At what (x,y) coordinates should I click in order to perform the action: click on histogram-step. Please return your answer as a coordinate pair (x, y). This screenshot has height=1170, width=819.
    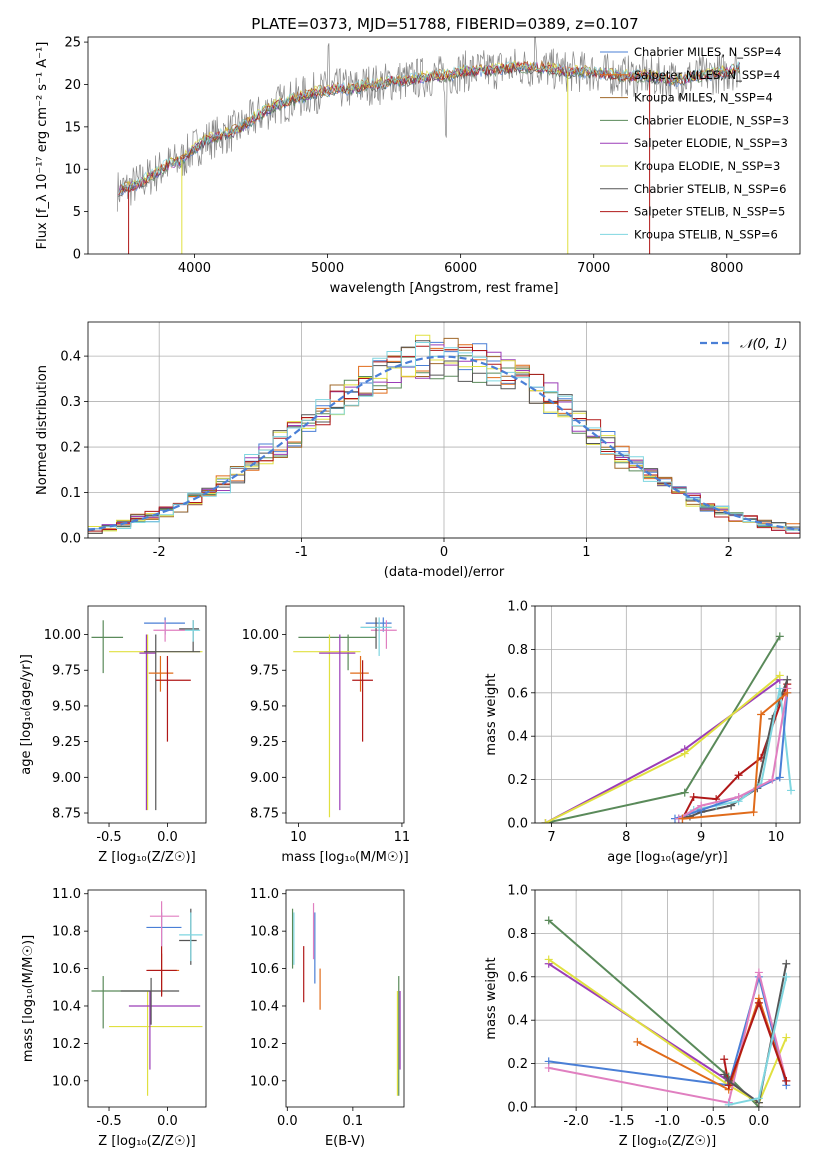
    Looking at the image, I should click on (444, 436).